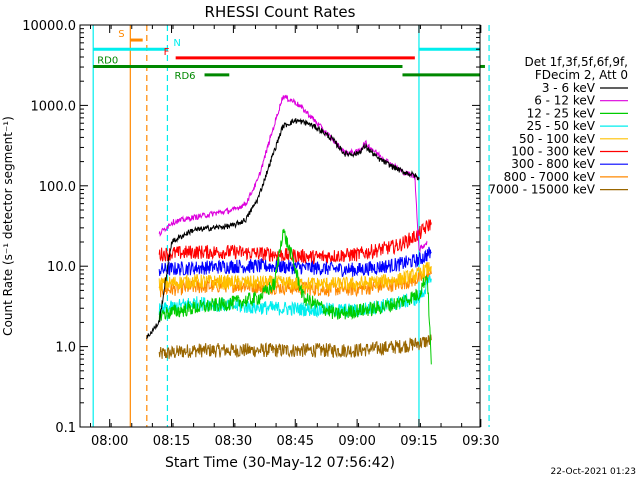  Describe the element at coordinates (553, 164) in the screenshot. I see `legend-label-6: 300 - 800 keV` at that location.